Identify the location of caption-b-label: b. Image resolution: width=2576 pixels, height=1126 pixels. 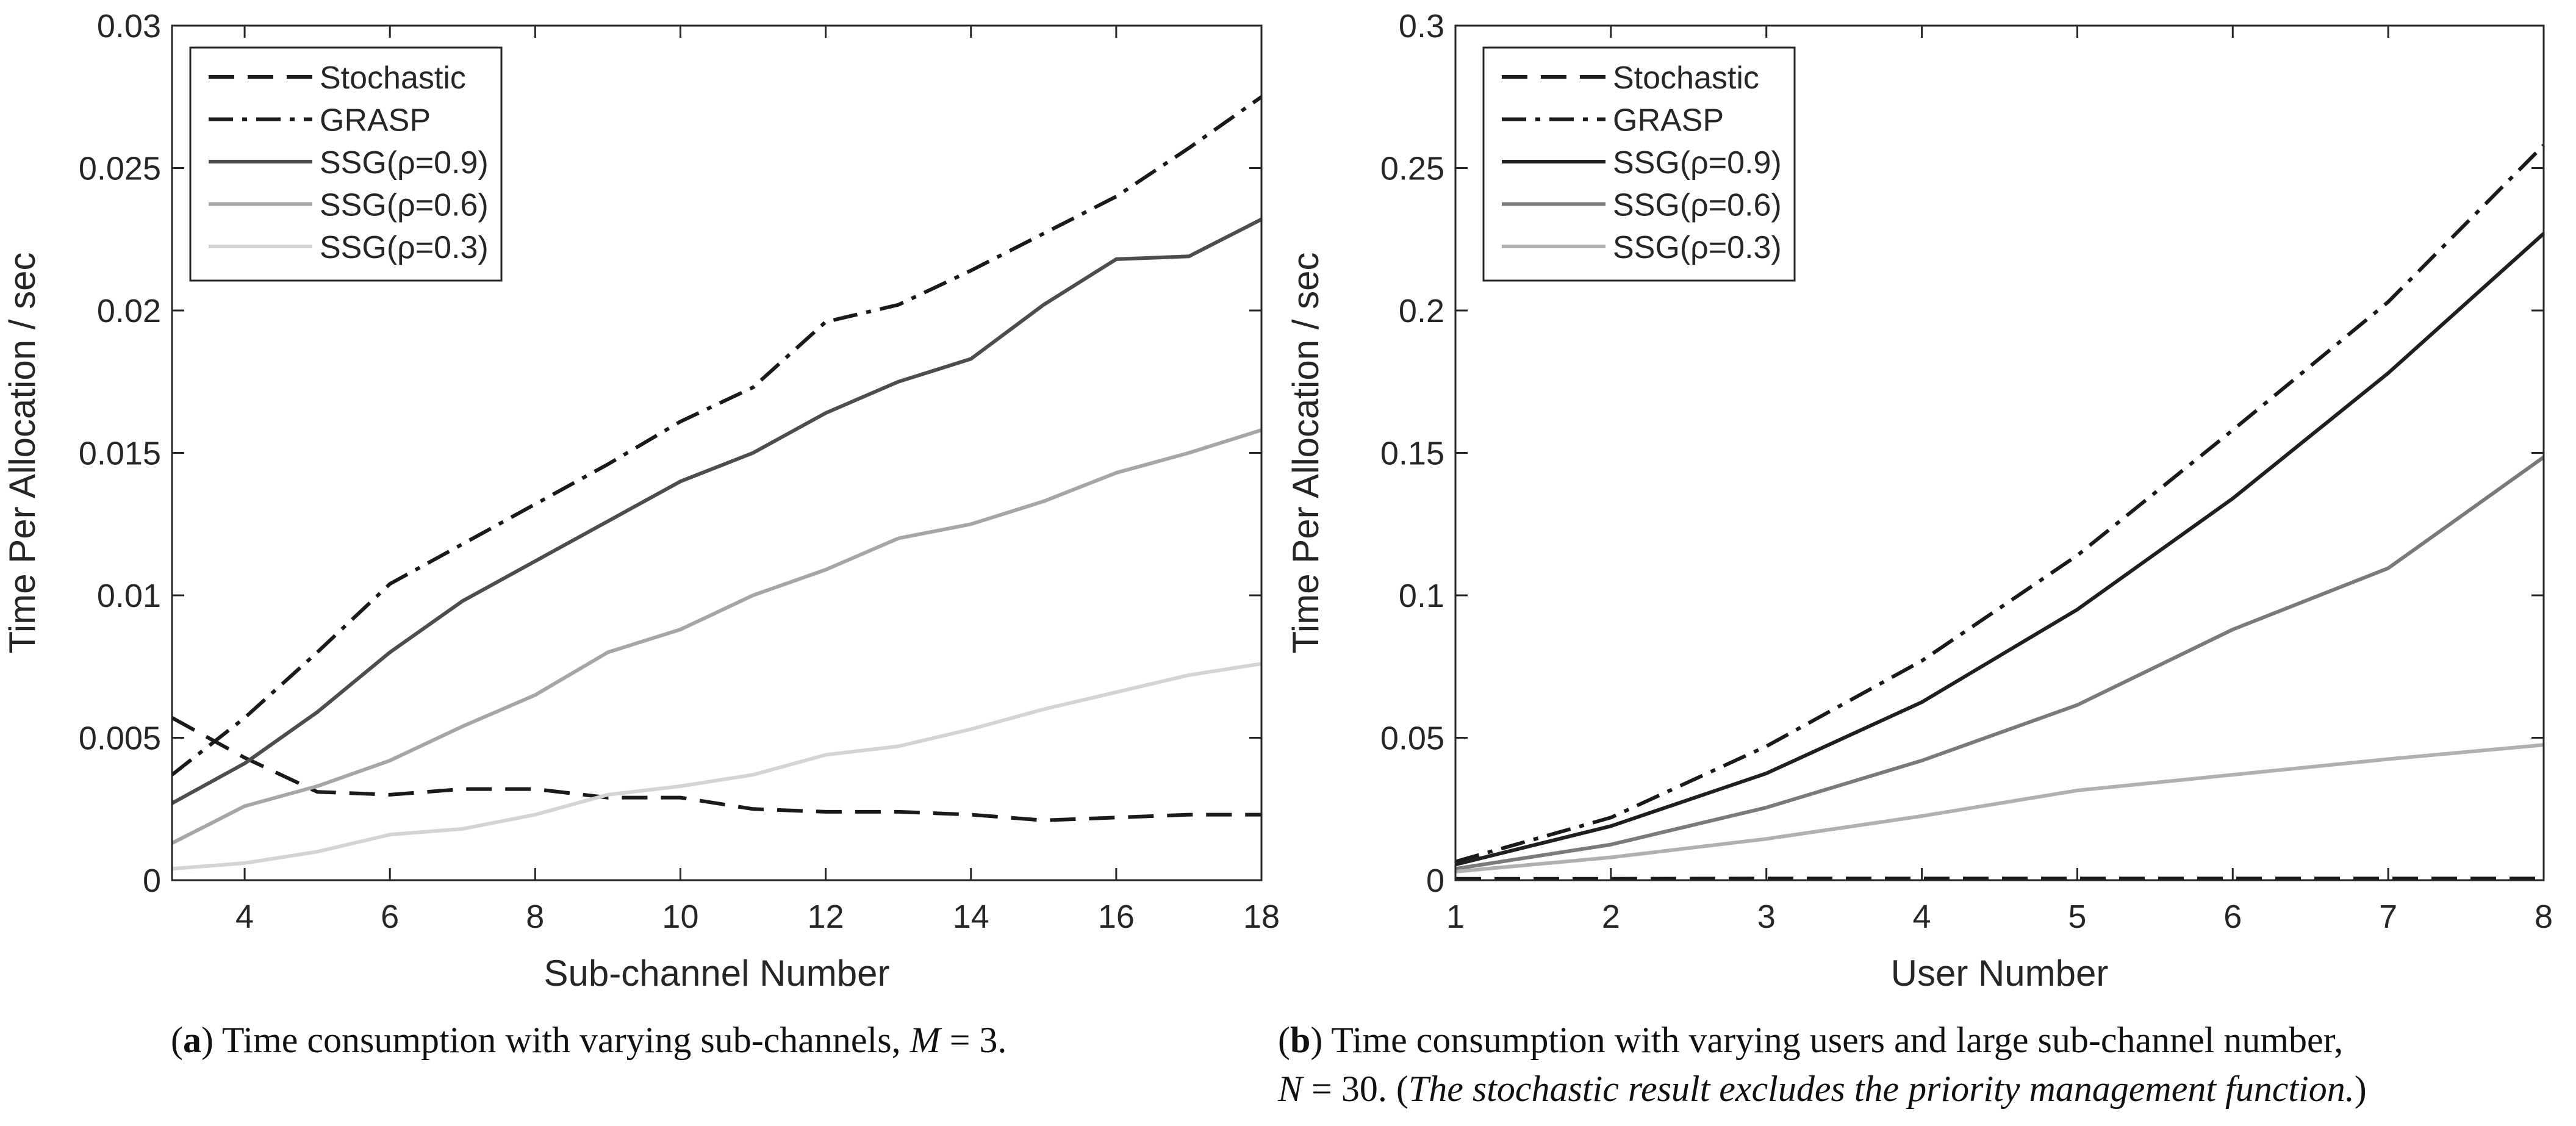
(1301, 1040).